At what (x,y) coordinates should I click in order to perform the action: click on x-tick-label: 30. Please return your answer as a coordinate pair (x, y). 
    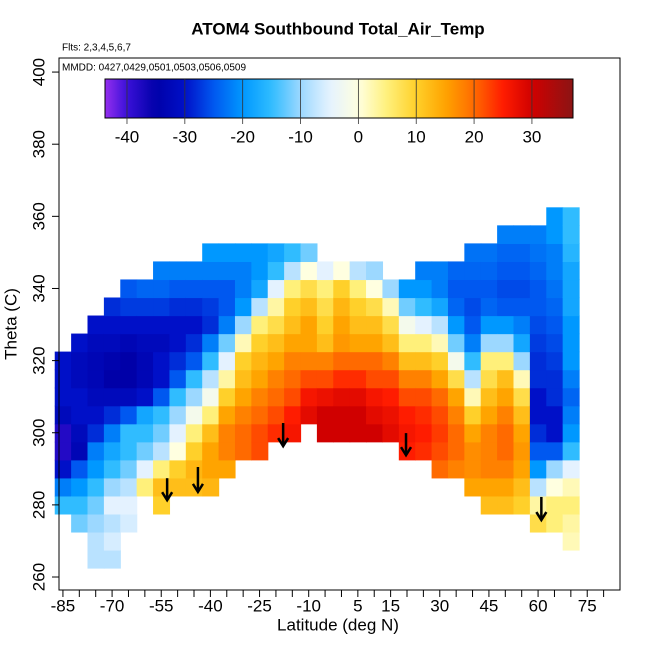
    Looking at the image, I should click on (439, 605).